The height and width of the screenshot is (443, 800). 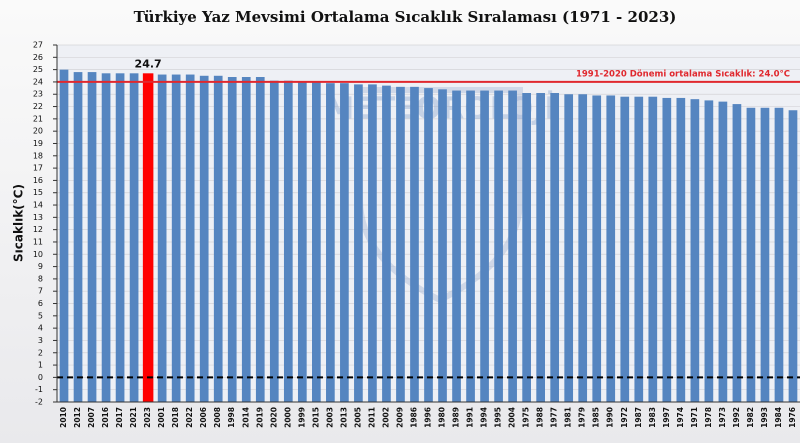 I want to click on x-tick-label: 2007, so click(x=91, y=417).